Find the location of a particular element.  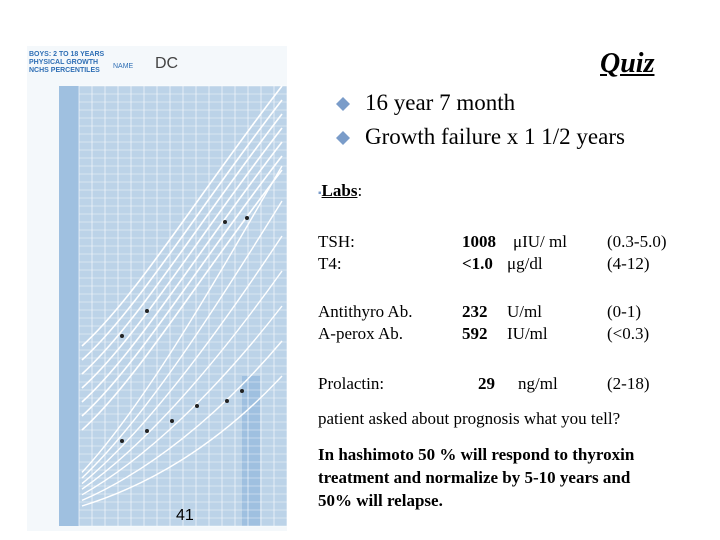

lab-name: T4: is located at coordinates (330, 263).